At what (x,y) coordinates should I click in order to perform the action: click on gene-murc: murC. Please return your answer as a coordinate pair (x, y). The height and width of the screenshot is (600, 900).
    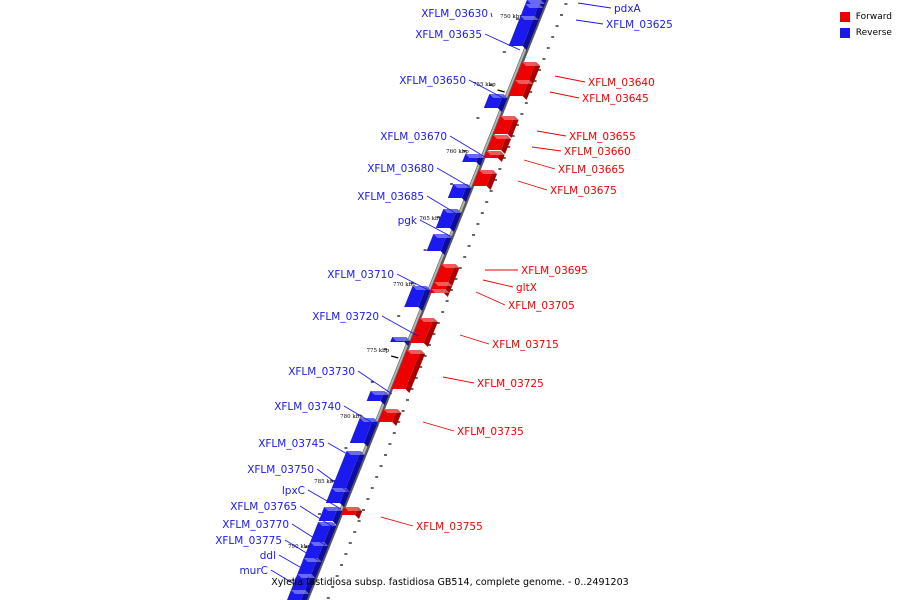
    Looking at the image, I should click on (274, 582).